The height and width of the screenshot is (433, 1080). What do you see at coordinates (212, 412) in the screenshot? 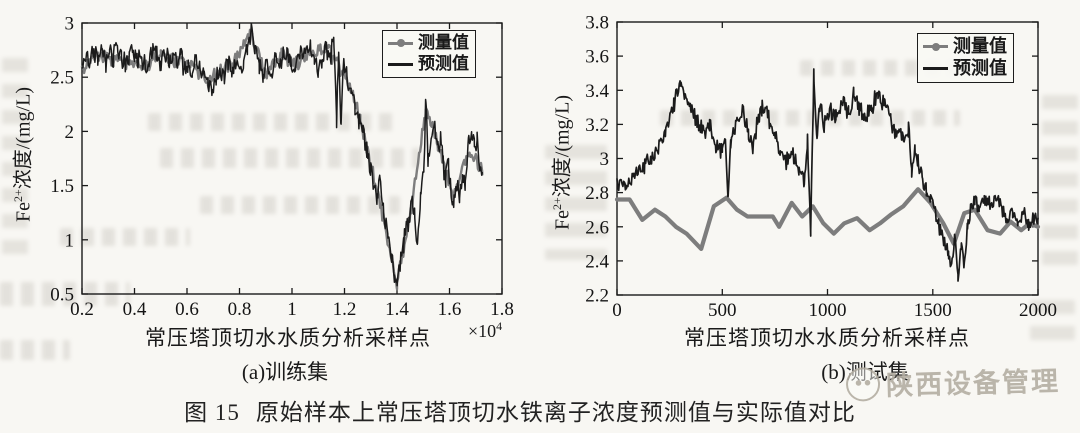
I see `figure-number: 图 15` at bounding box center [212, 412].